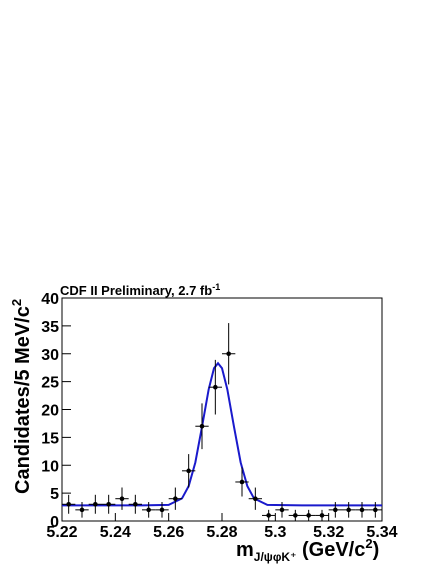  What do you see at coordinates (50, 383) in the screenshot?
I see `y-tick-label: 25` at bounding box center [50, 383].